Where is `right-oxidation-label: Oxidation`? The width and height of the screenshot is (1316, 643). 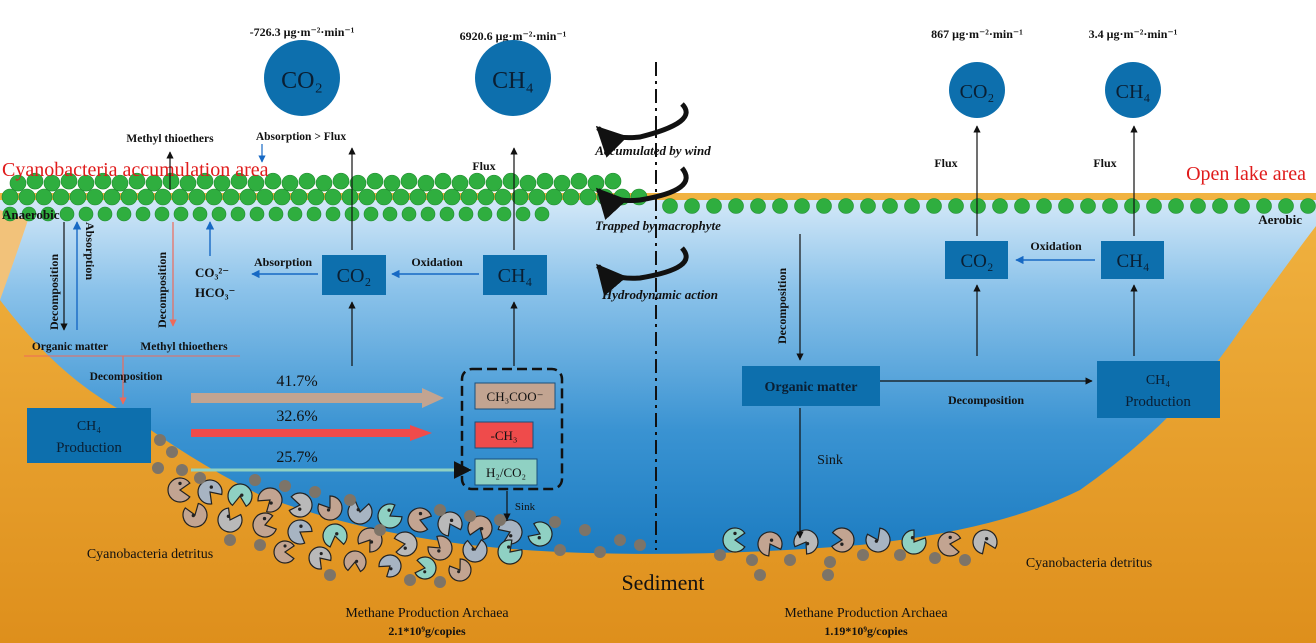
right-oxidation-label: Oxidation is located at coordinates (1056, 246).